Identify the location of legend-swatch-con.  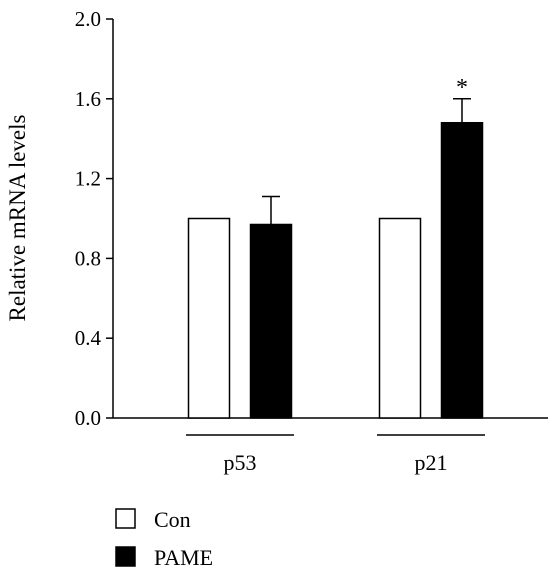
(125, 518).